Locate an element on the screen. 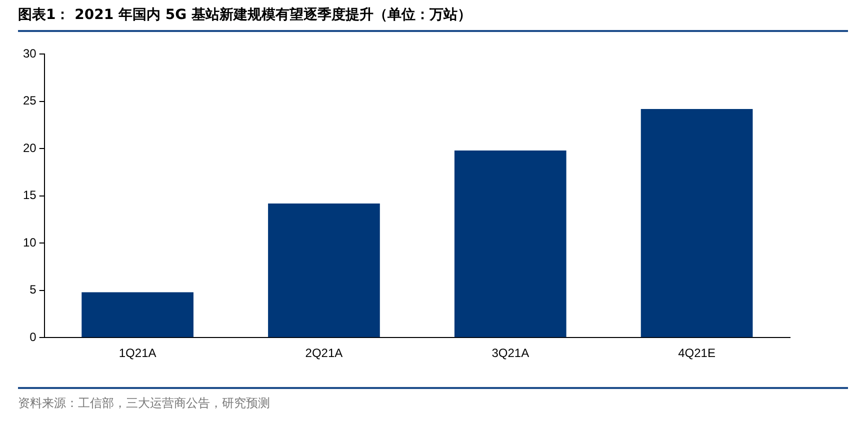  chart-title: 图表1： 2021 年国内 5G 基站新建规模有望逐季度提升（单位：万站） is located at coordinates (433, 19).